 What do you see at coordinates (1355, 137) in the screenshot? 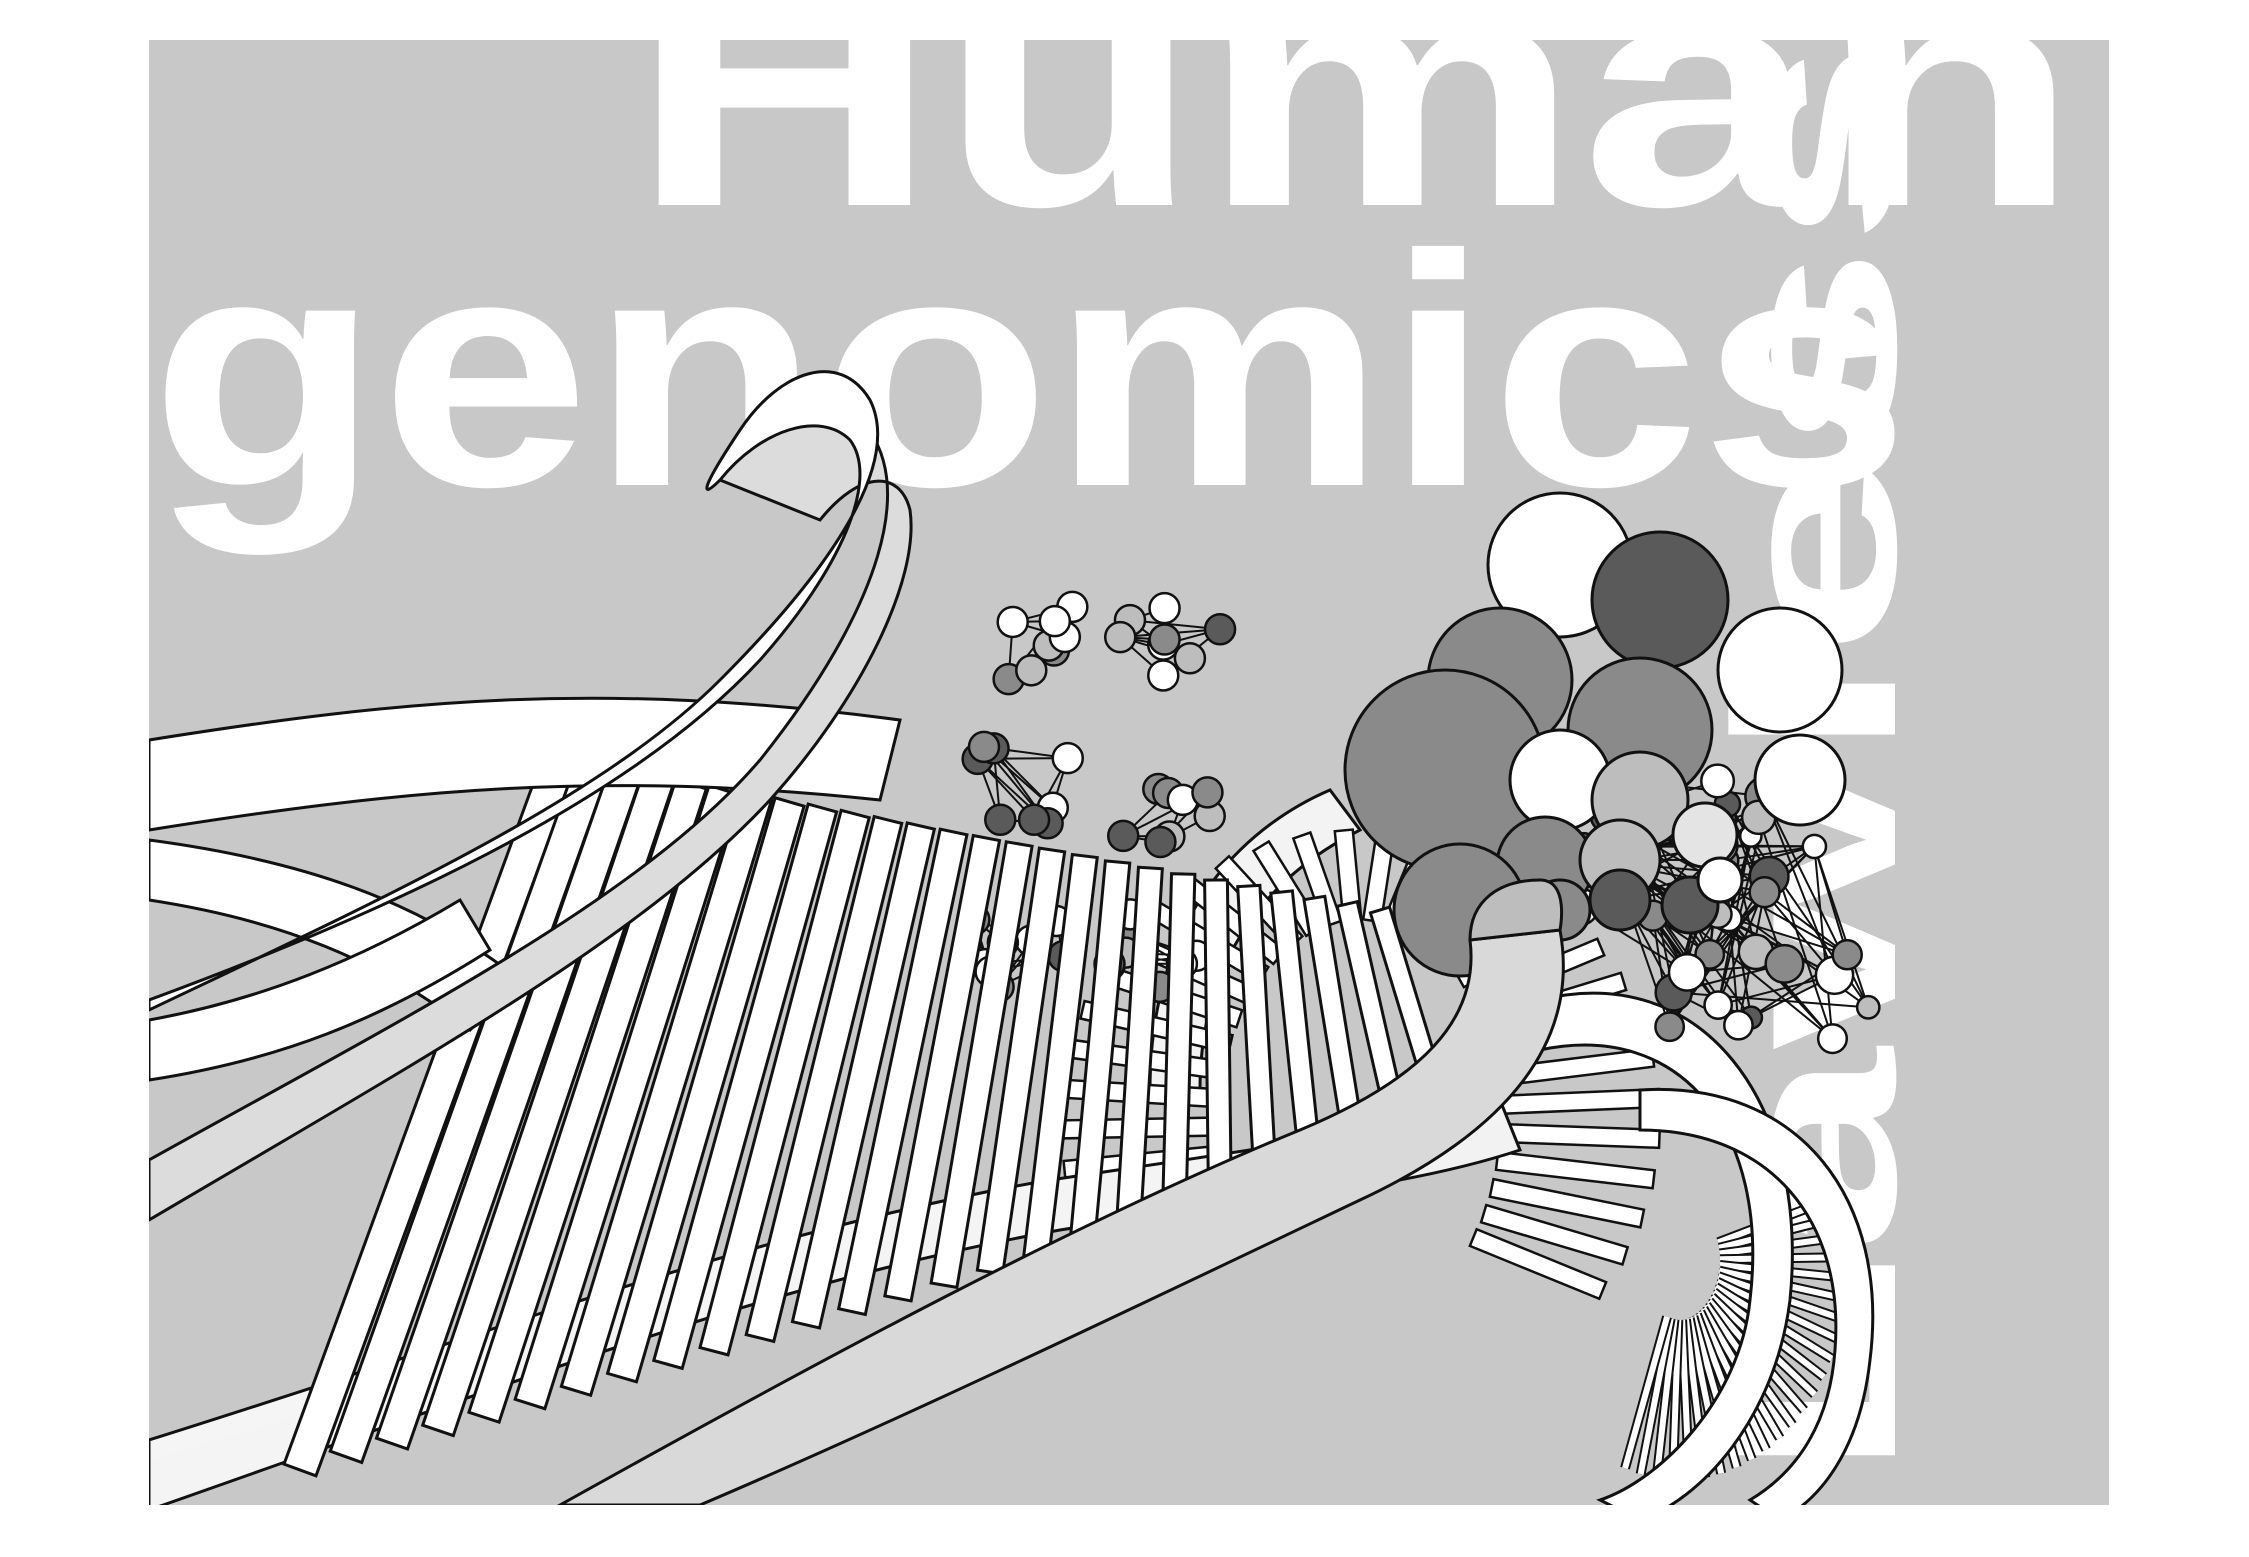
I see `title-line-1: Human` at bounding box center [1355, 137].